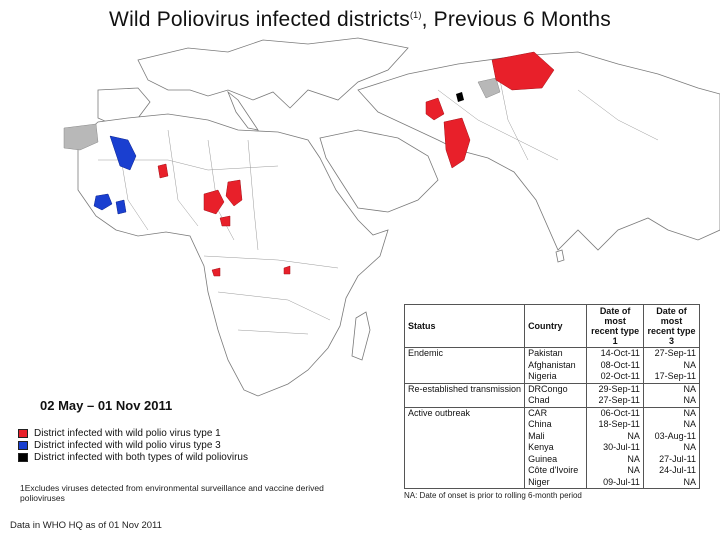  What do you see at coordinates (464, 388) in the screenshot?
I see `table-cell-status: Re-established transmission` at bounding box center [464, 388].